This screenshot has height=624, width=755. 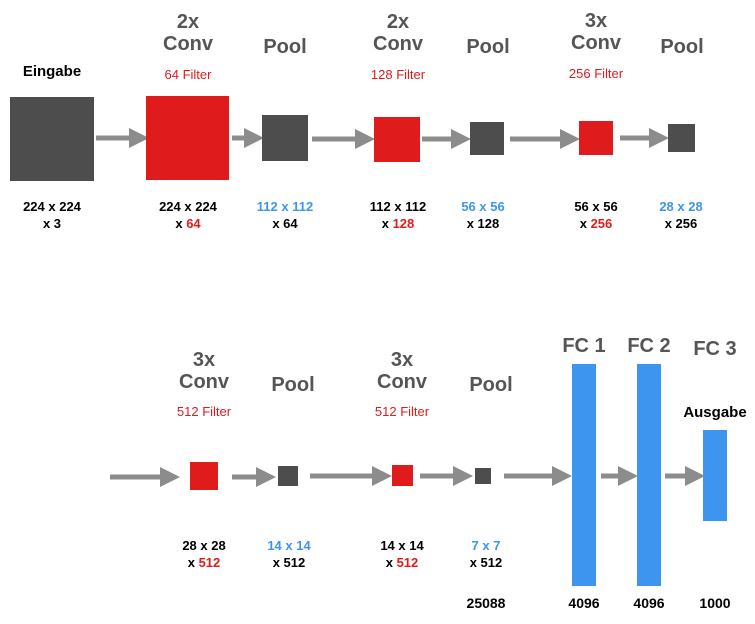 I want to click on pool1-dims: 112 x 112 x 64, so click(x=285, y=215).